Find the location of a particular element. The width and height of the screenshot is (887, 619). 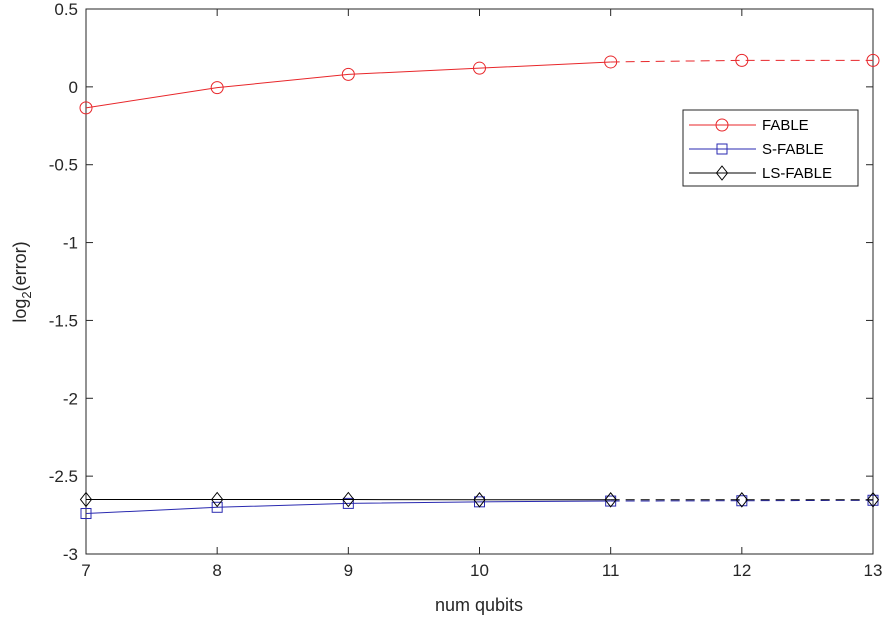

x-tick-label: 9 is located at coordinates (348, 570).